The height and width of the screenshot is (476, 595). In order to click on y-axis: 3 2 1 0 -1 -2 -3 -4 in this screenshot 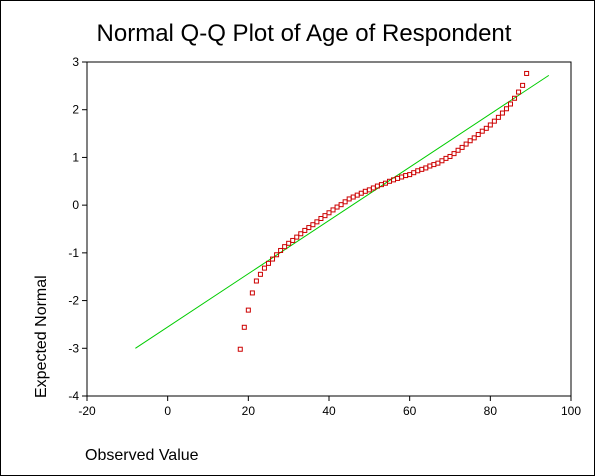, I will do `click(77, 229)`.